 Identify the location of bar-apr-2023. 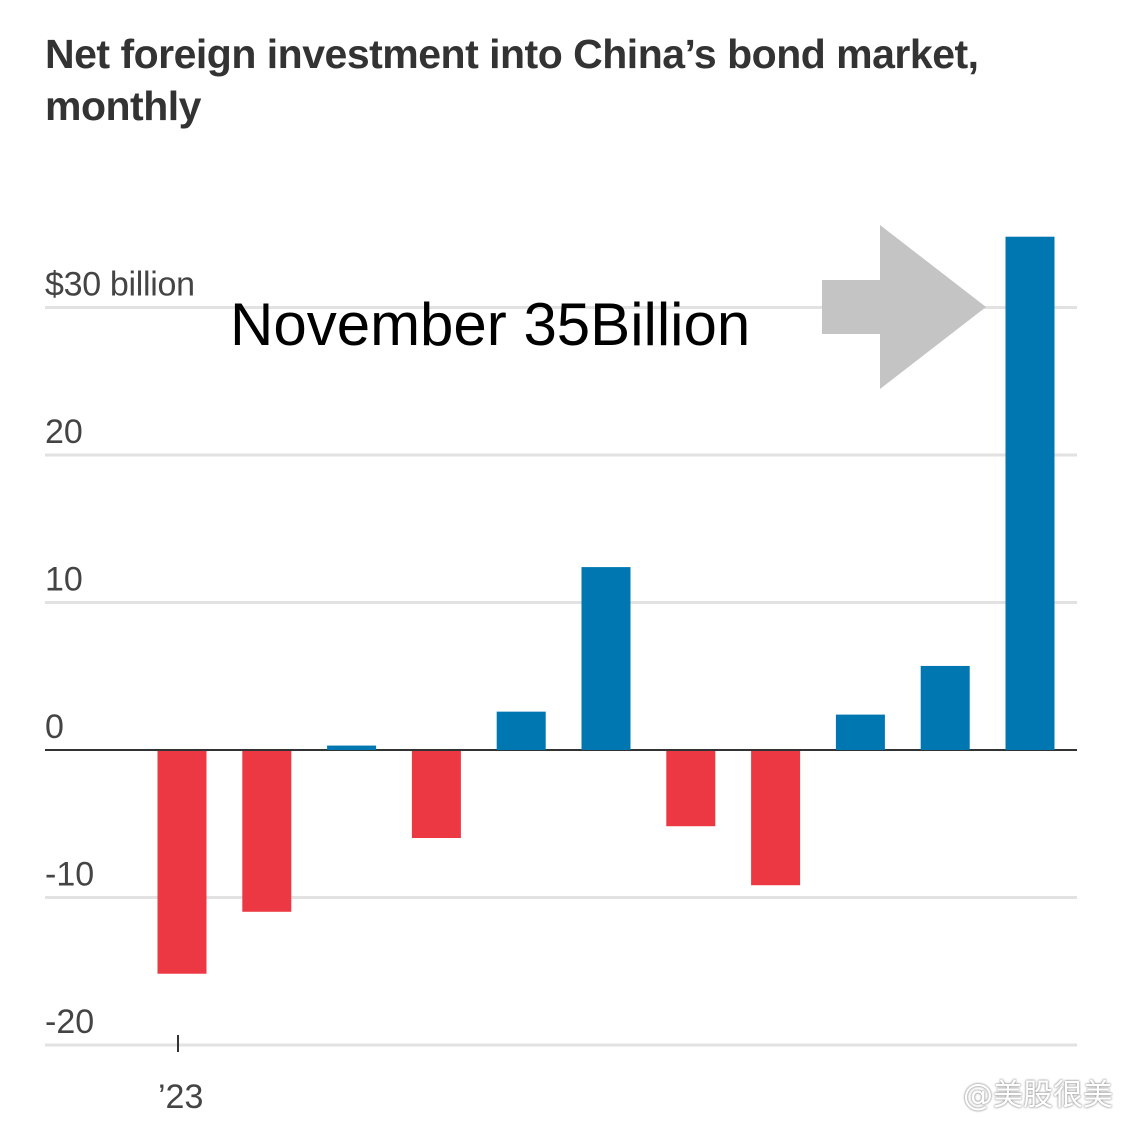
(436, 795).